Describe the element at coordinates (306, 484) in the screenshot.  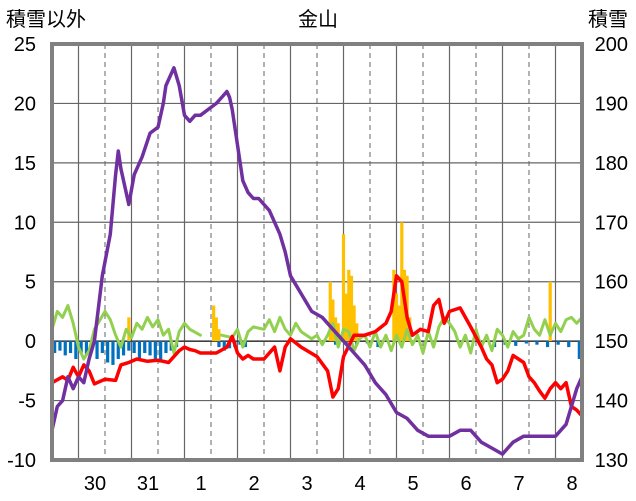
I see `x-tick-label: 3` at that location.